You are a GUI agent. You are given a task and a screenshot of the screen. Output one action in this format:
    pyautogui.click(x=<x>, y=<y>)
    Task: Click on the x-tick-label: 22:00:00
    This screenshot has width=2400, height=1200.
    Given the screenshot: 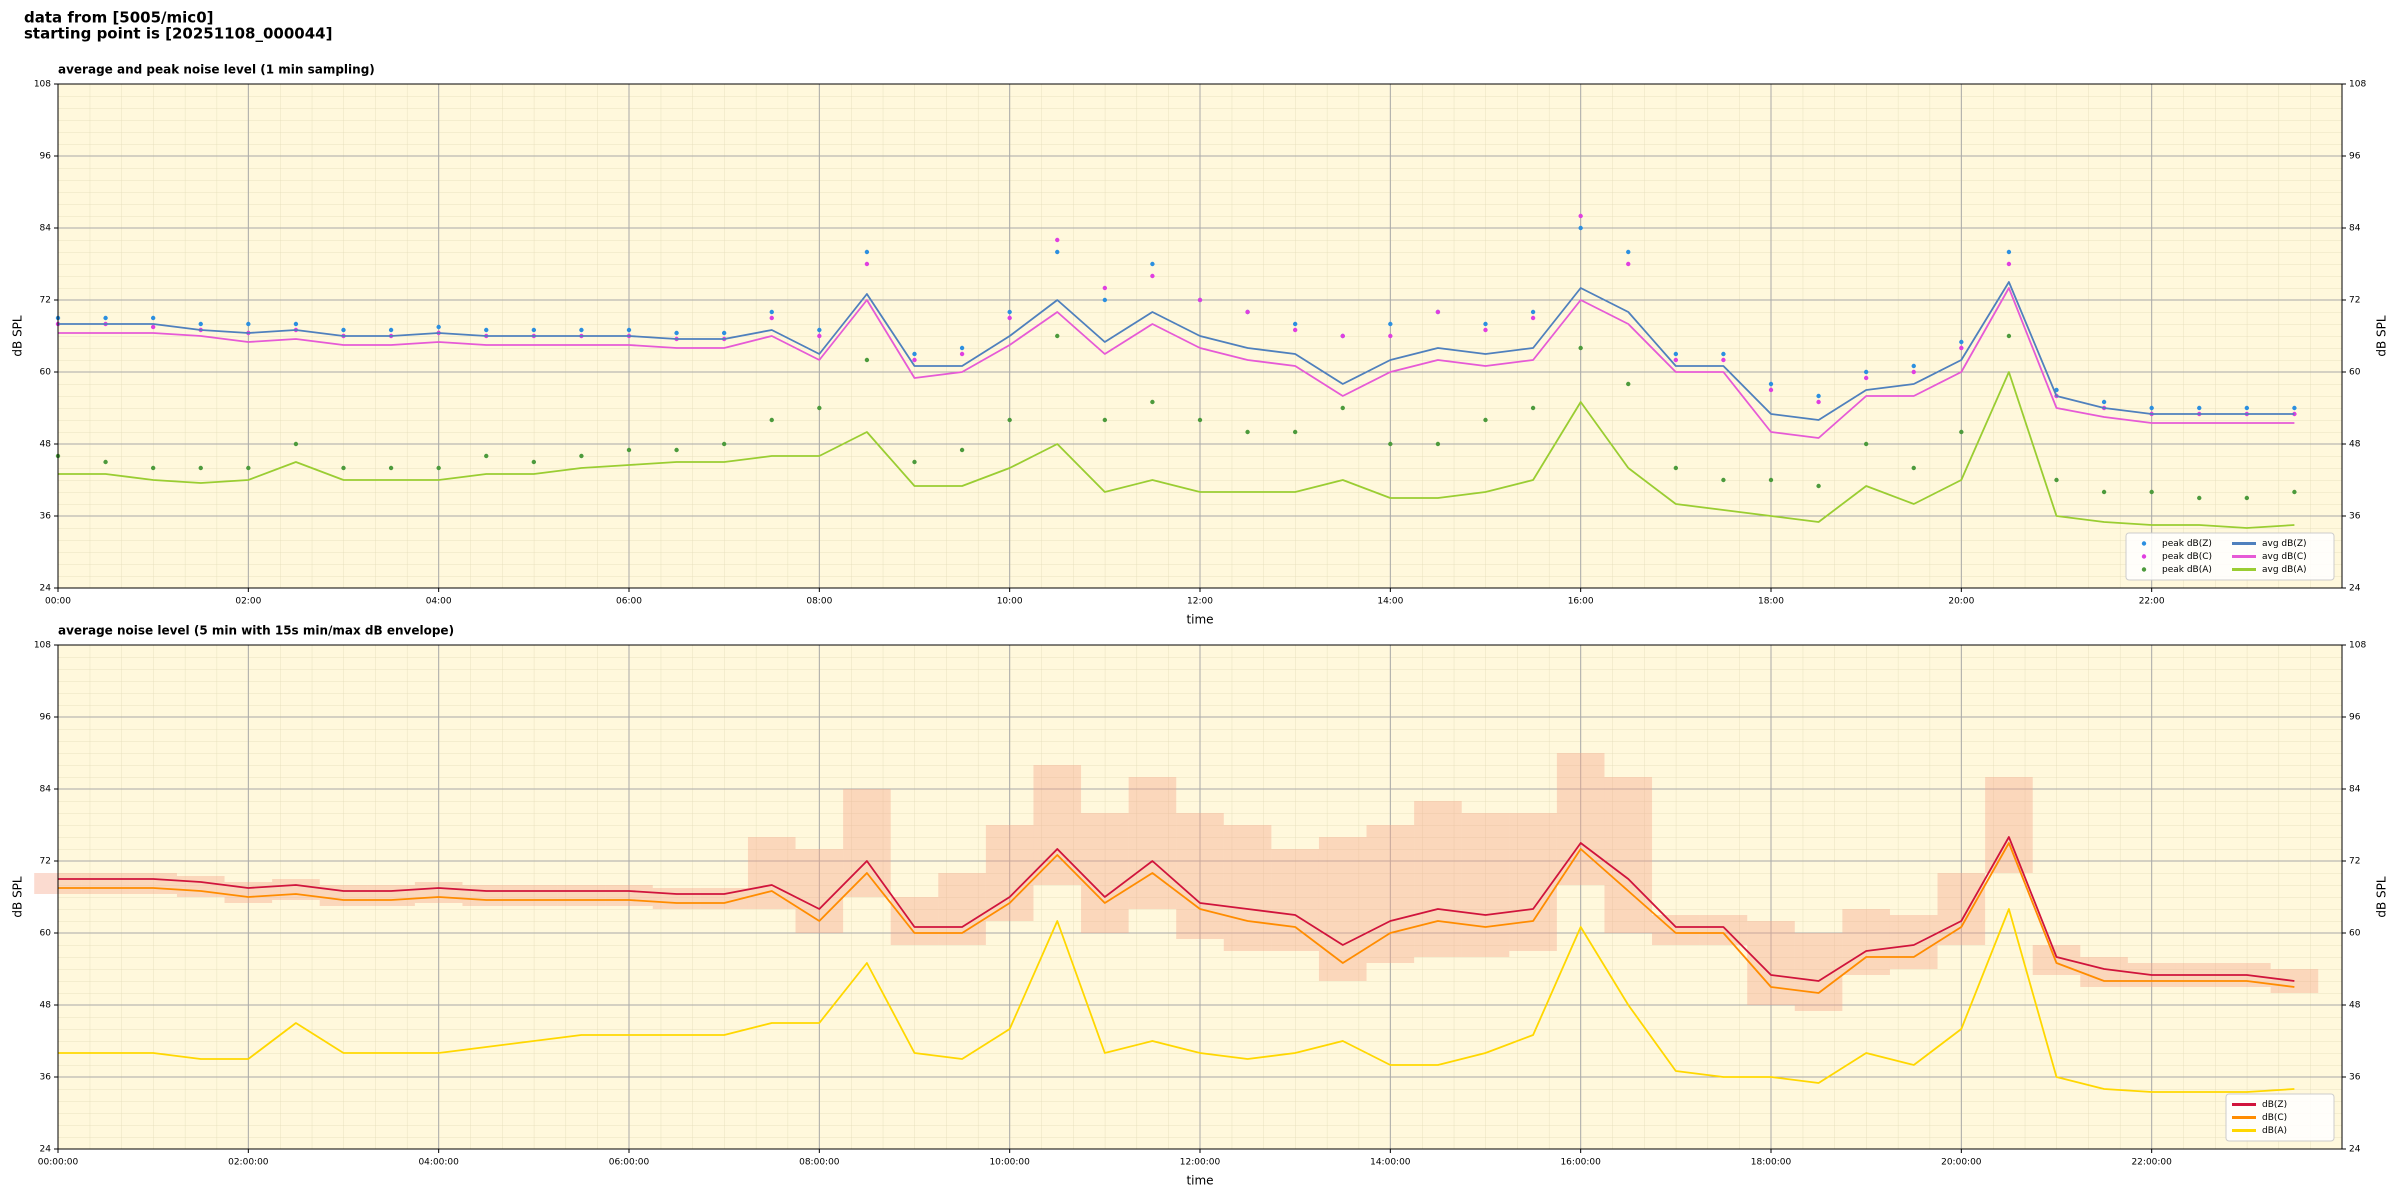 What is the action you would take?
    pyautogui.click(x=2151, y=1163)
    